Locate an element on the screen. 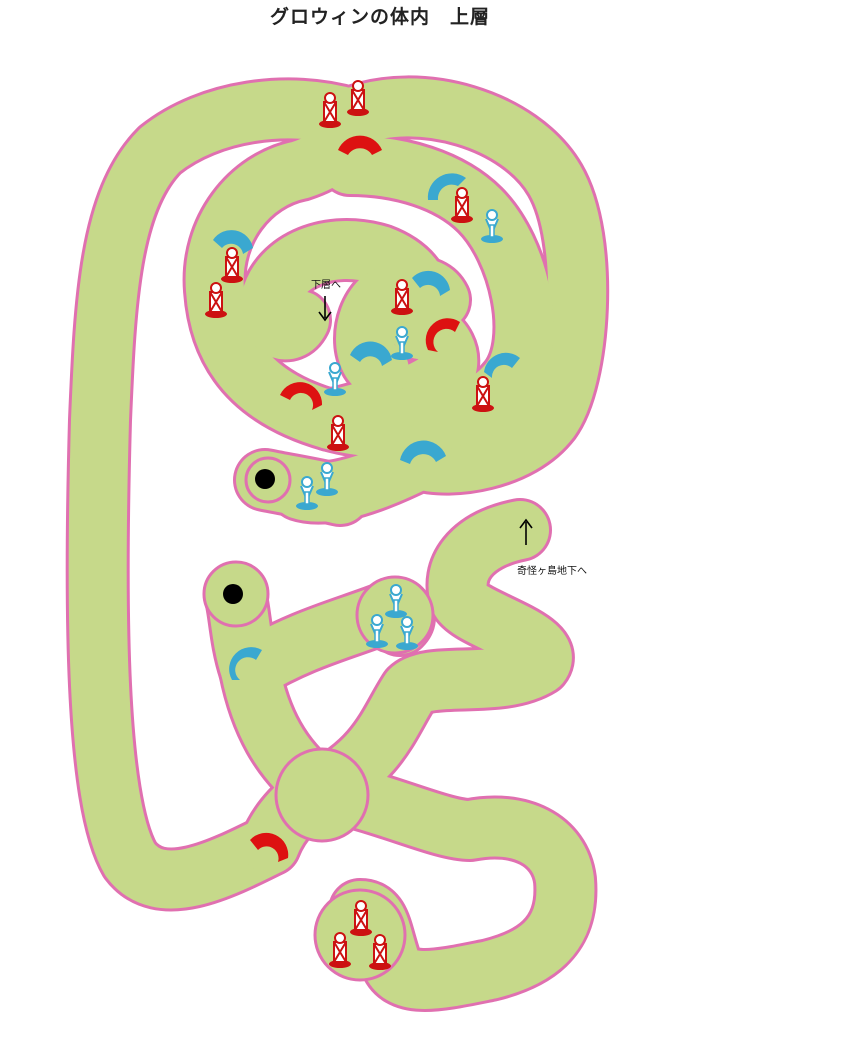 The width and height of the screenshot is (848, 1039). down-stairs-label: 下層へ is located at coordinates (326, 285).